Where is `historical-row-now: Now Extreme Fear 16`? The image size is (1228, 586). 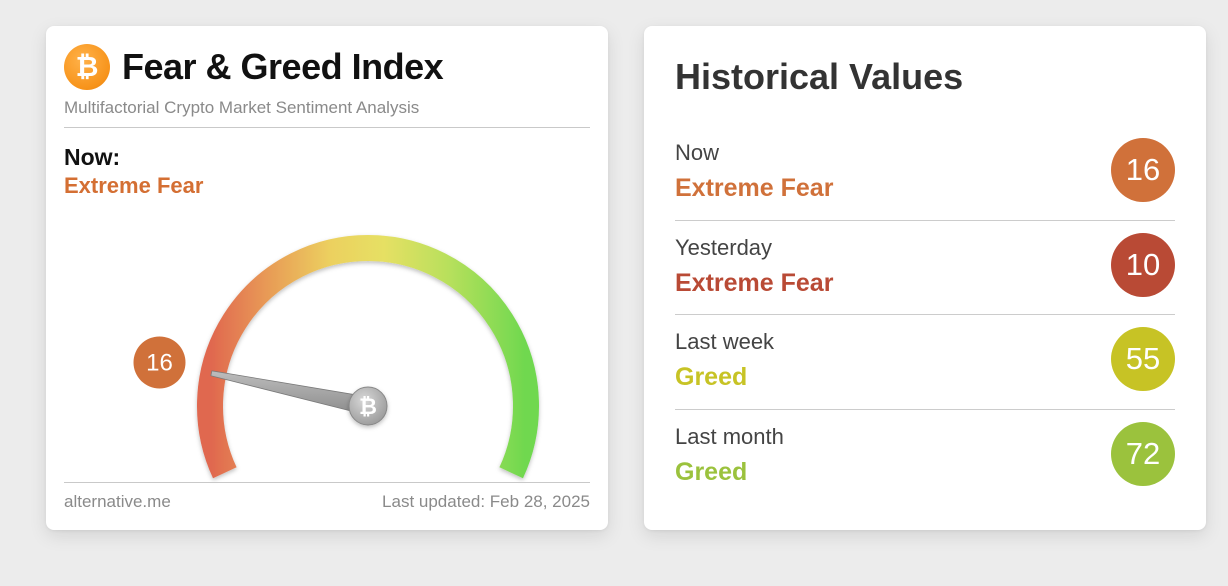 historical-row-now: Now Extreme Fear 16 is located at coordinates (925, 173).